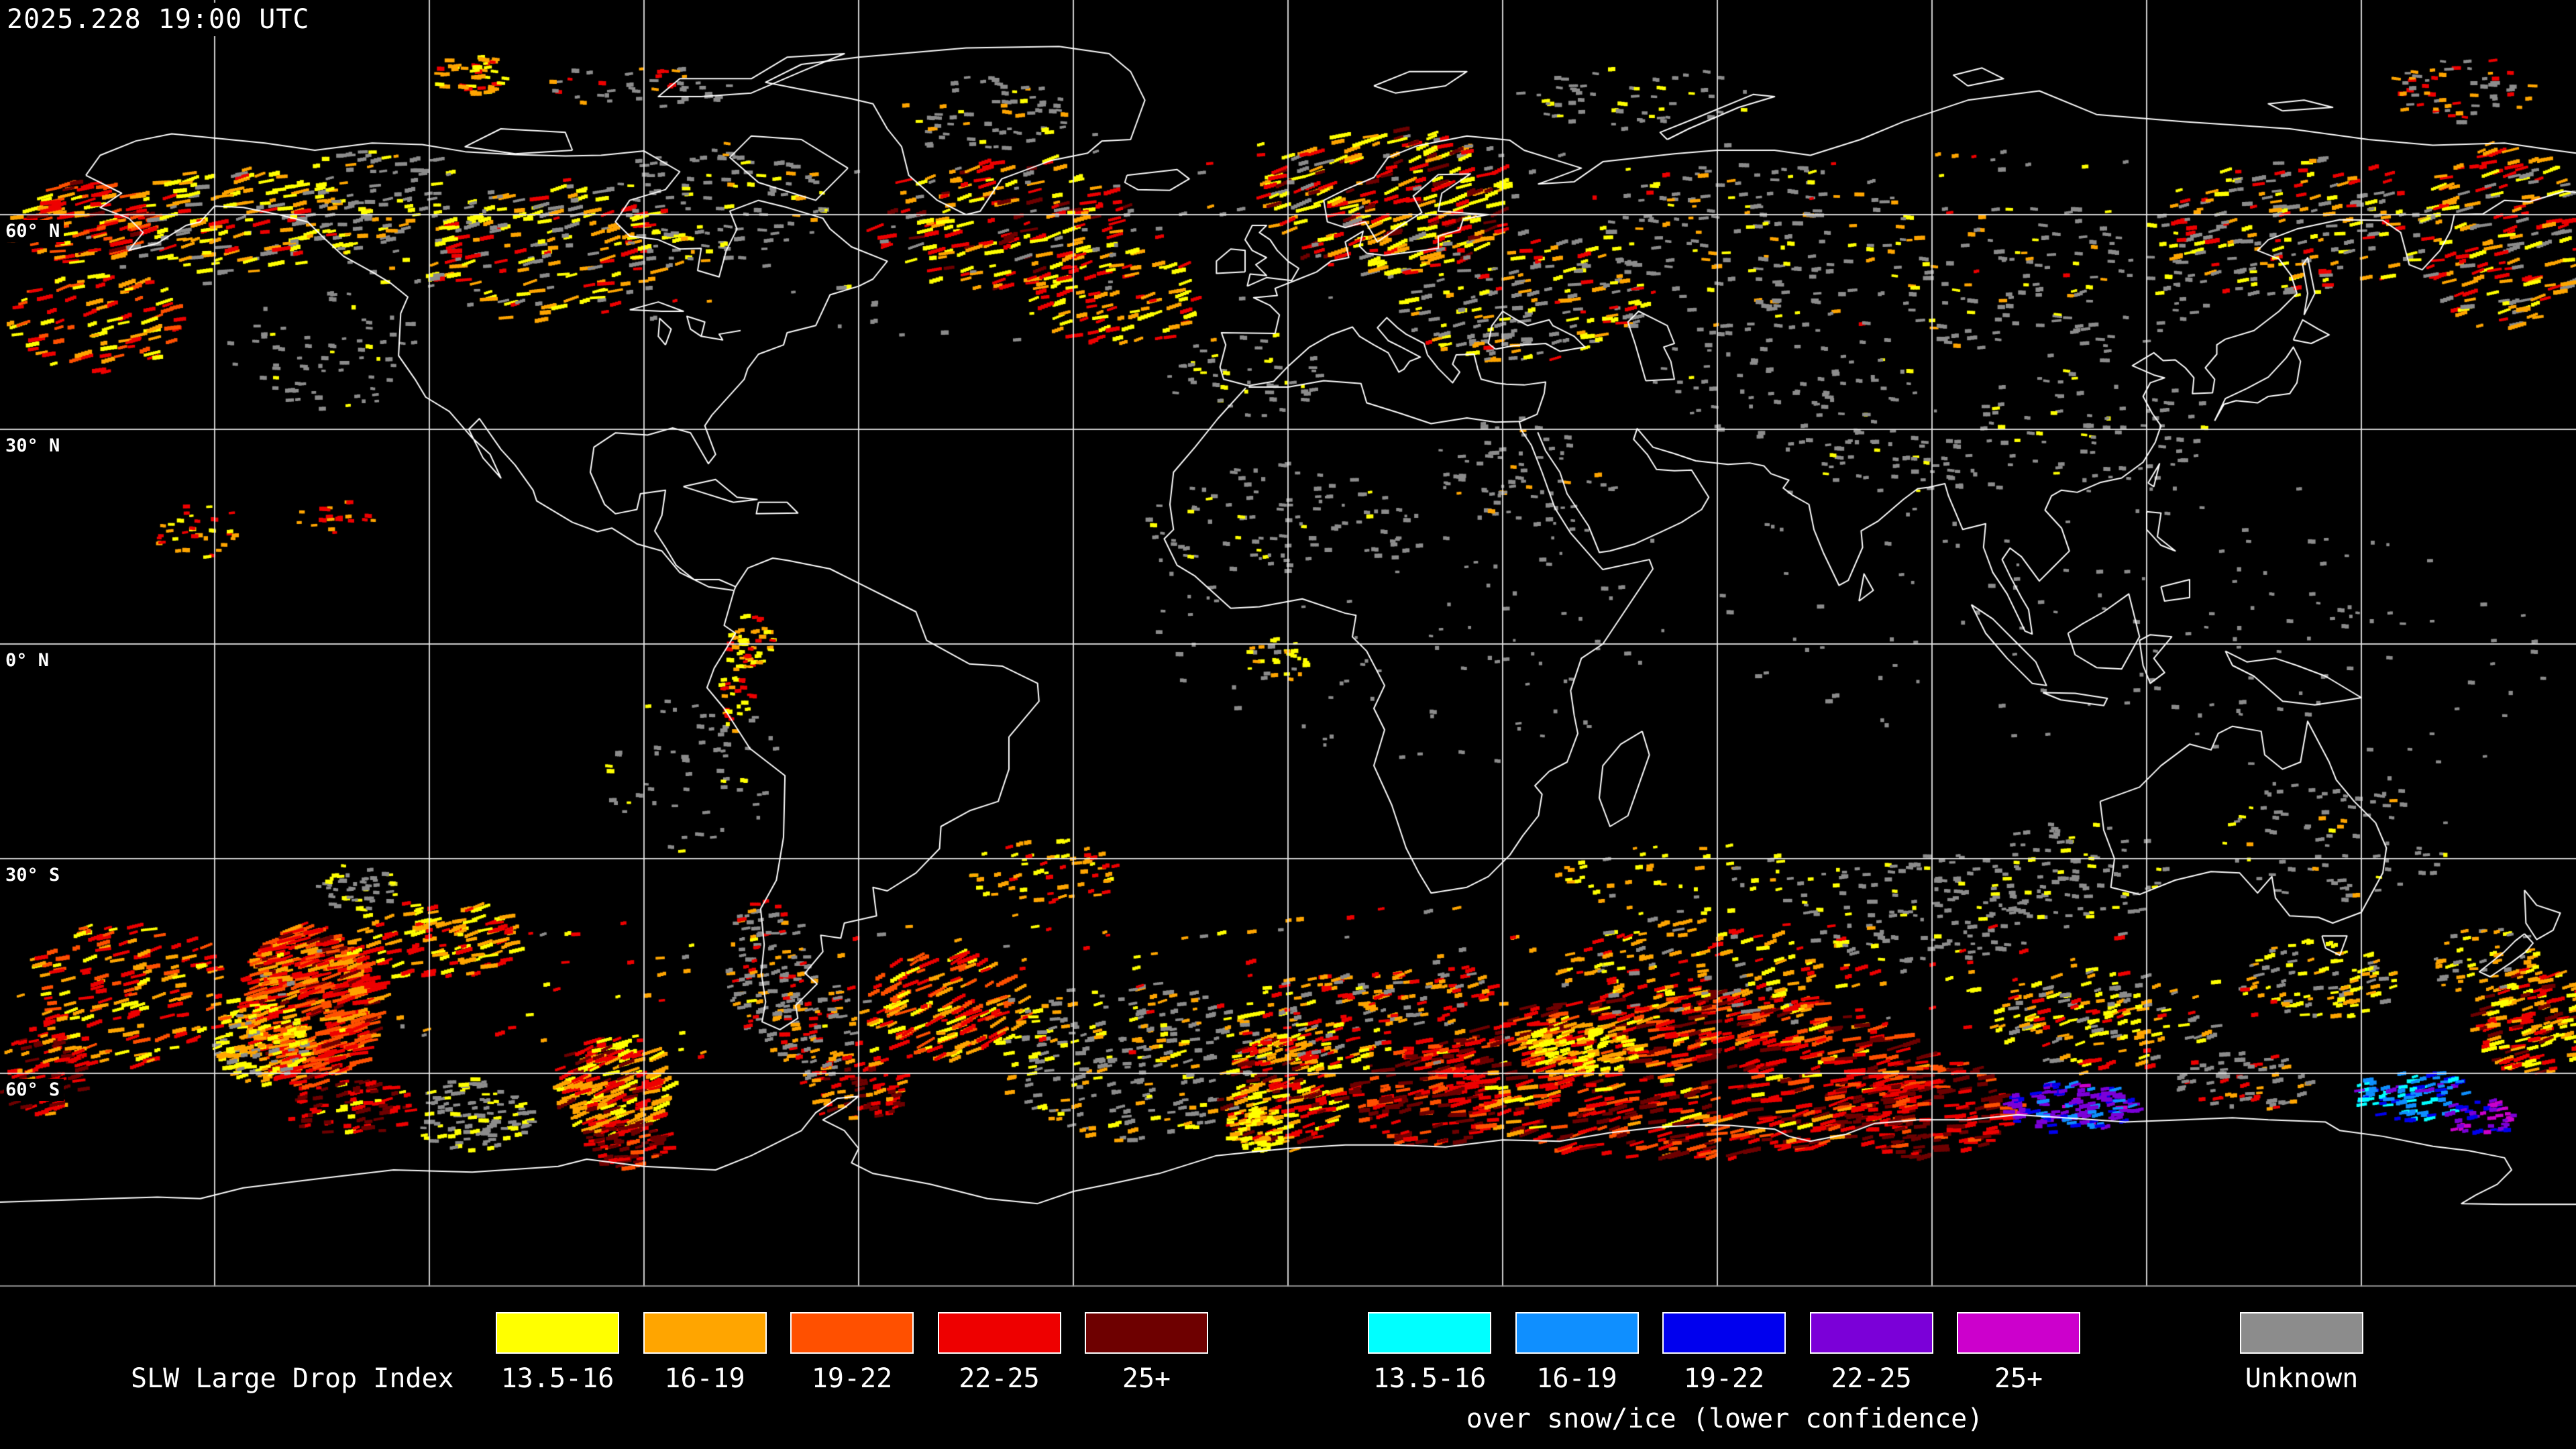 Image resolution: width=2576 pixels, height=1449 pixels. Describe the element at coordinates (34, 446) in the screenshot. I see `latitude-label: 30° N` at that location.